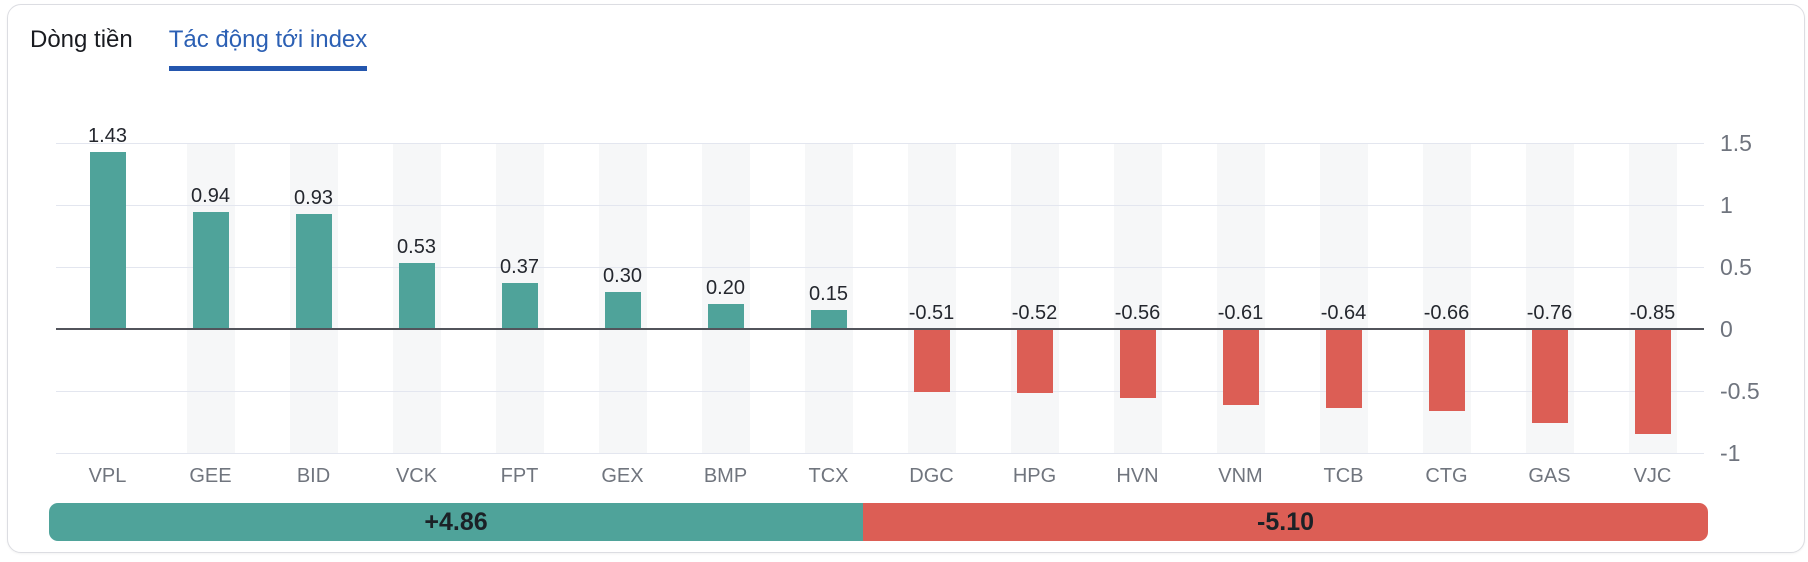 The height and width of the screenshot is (562, 1808). What do you see at coordinates (416, 247) in the screenshot?
I see `bar-value-label: 0.53` at bounding box center [416, 247].